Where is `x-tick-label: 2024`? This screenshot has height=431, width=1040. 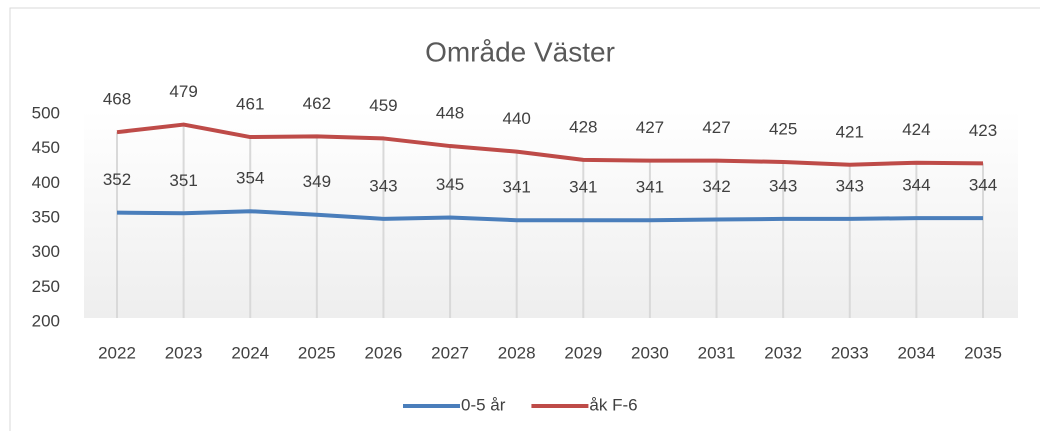
x-tick-label: 2024 is located at coordinates (250, 352).